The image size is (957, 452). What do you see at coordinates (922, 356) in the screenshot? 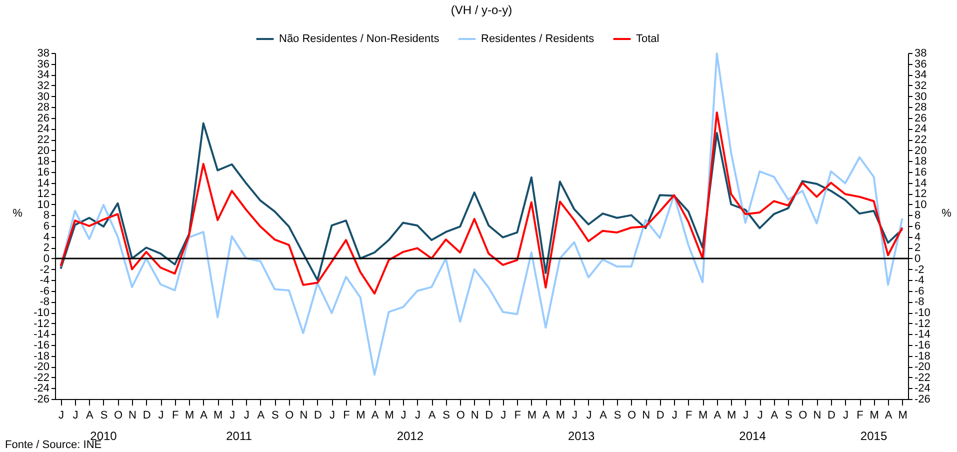
I see `y2-tick-label: -18` at bounding box center [922, 356].